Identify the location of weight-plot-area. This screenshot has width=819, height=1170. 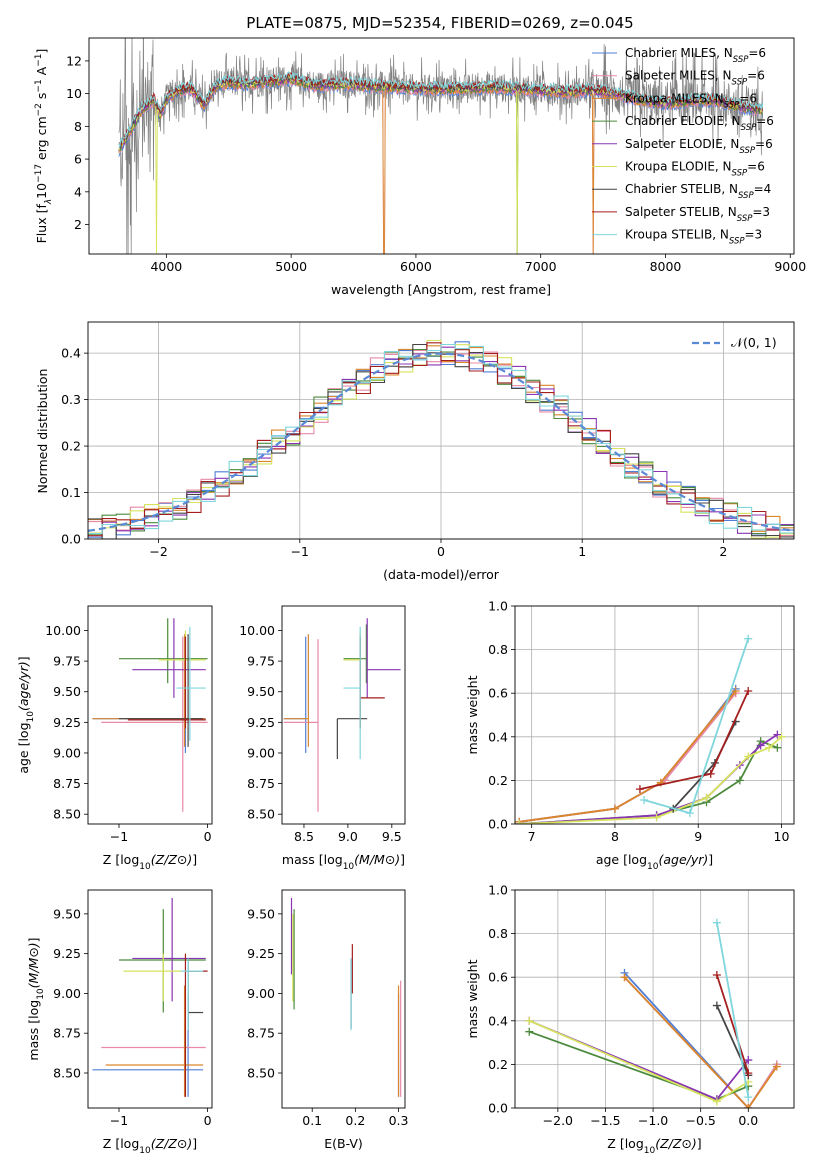
(653, 1013).